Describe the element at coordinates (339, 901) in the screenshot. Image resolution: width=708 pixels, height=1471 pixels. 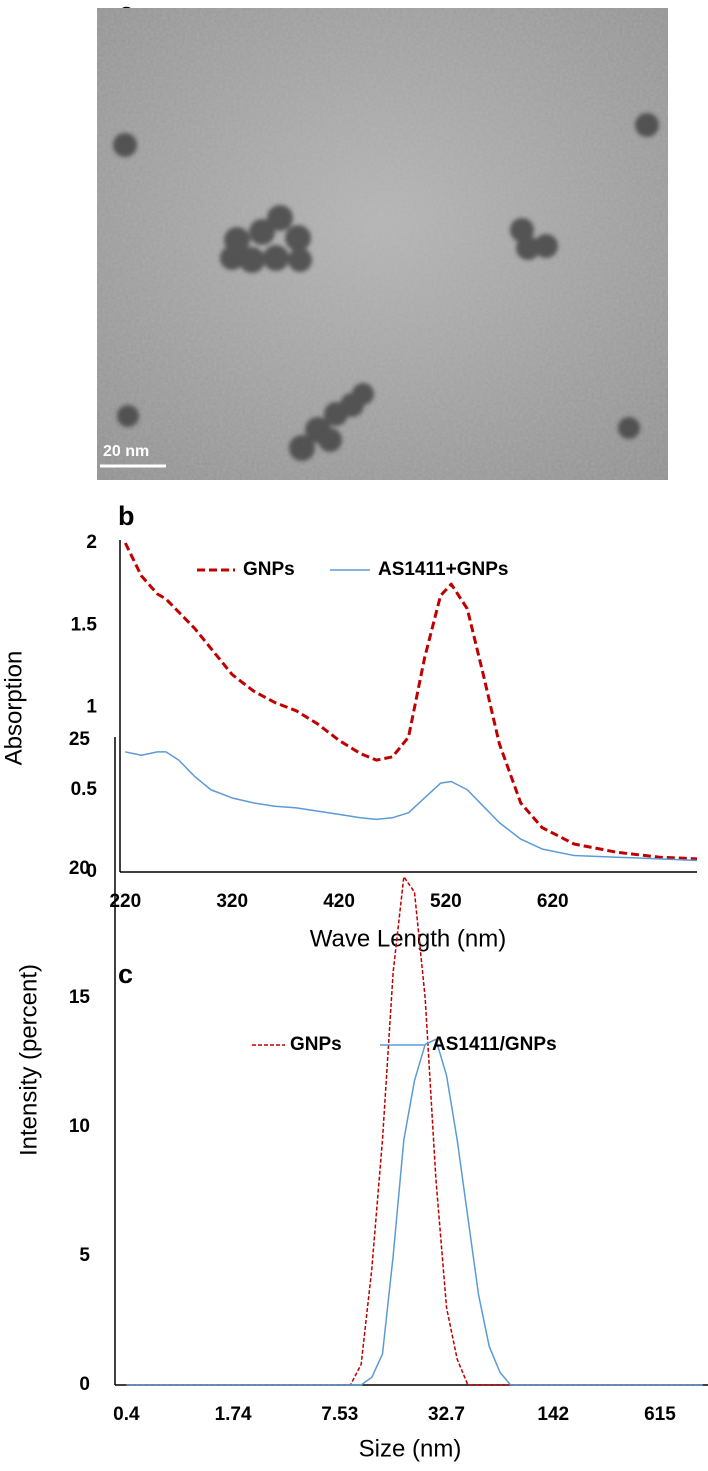
I see `x-tick-label: 420` at that location.